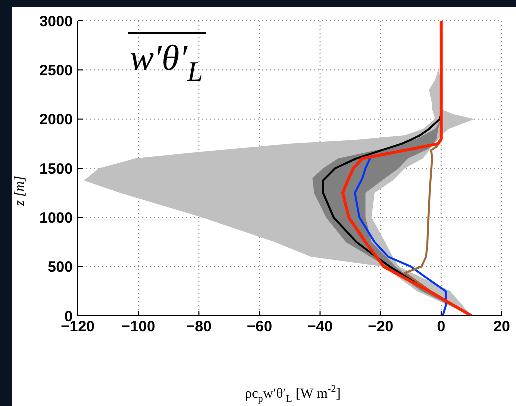 The image size is (516, 406). Describe the element at coordinates (199, 327) in the screenshot. I see `x-tick-label: −80` at that location.